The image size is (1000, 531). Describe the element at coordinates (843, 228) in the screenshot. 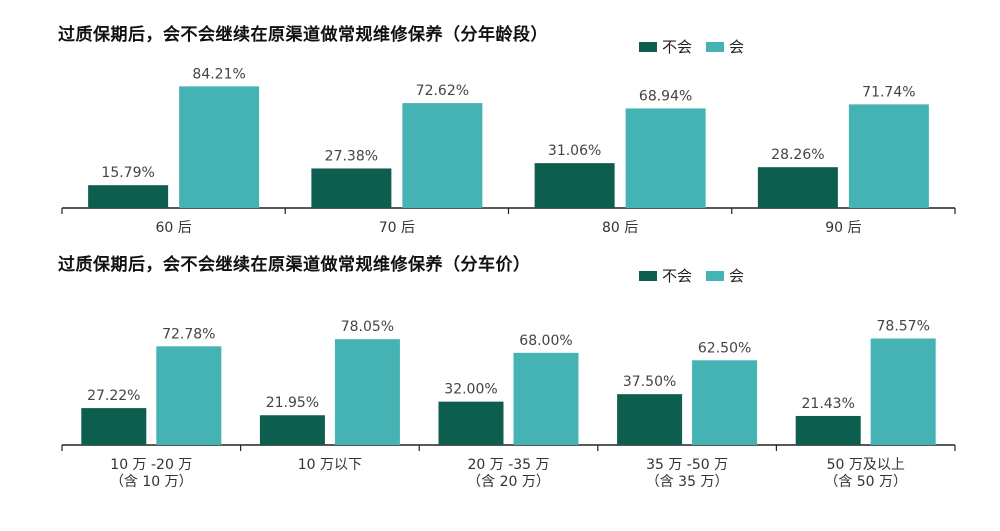

I see `category-label: 90 后` at that location.